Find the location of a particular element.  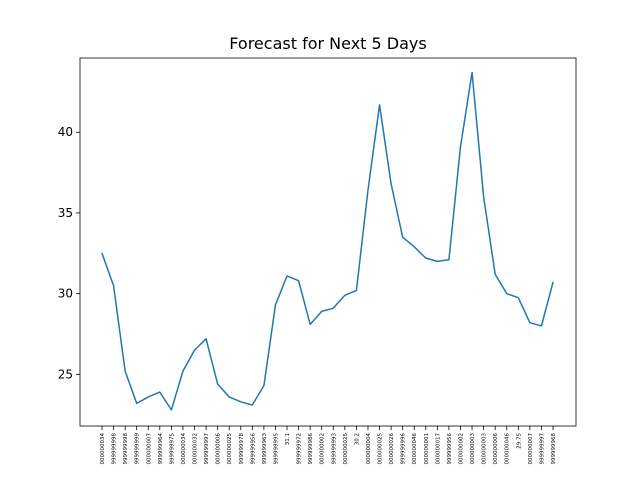

x-tick-label: 999999999 is located at coordinates (138, 449).